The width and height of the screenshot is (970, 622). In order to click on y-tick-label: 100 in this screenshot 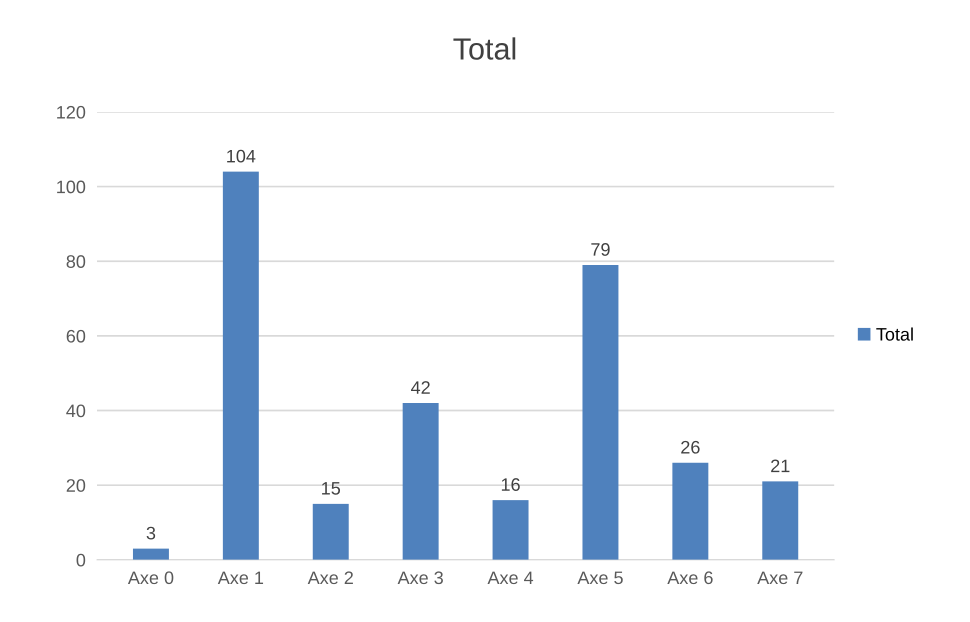, I will do `click(71, 187)`.